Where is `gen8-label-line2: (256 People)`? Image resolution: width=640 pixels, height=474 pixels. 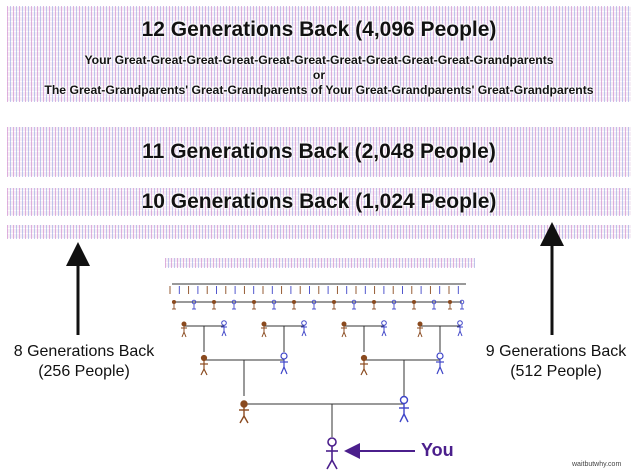
gen8-label-line2: (256 People) is located at coordinates (84, 371).